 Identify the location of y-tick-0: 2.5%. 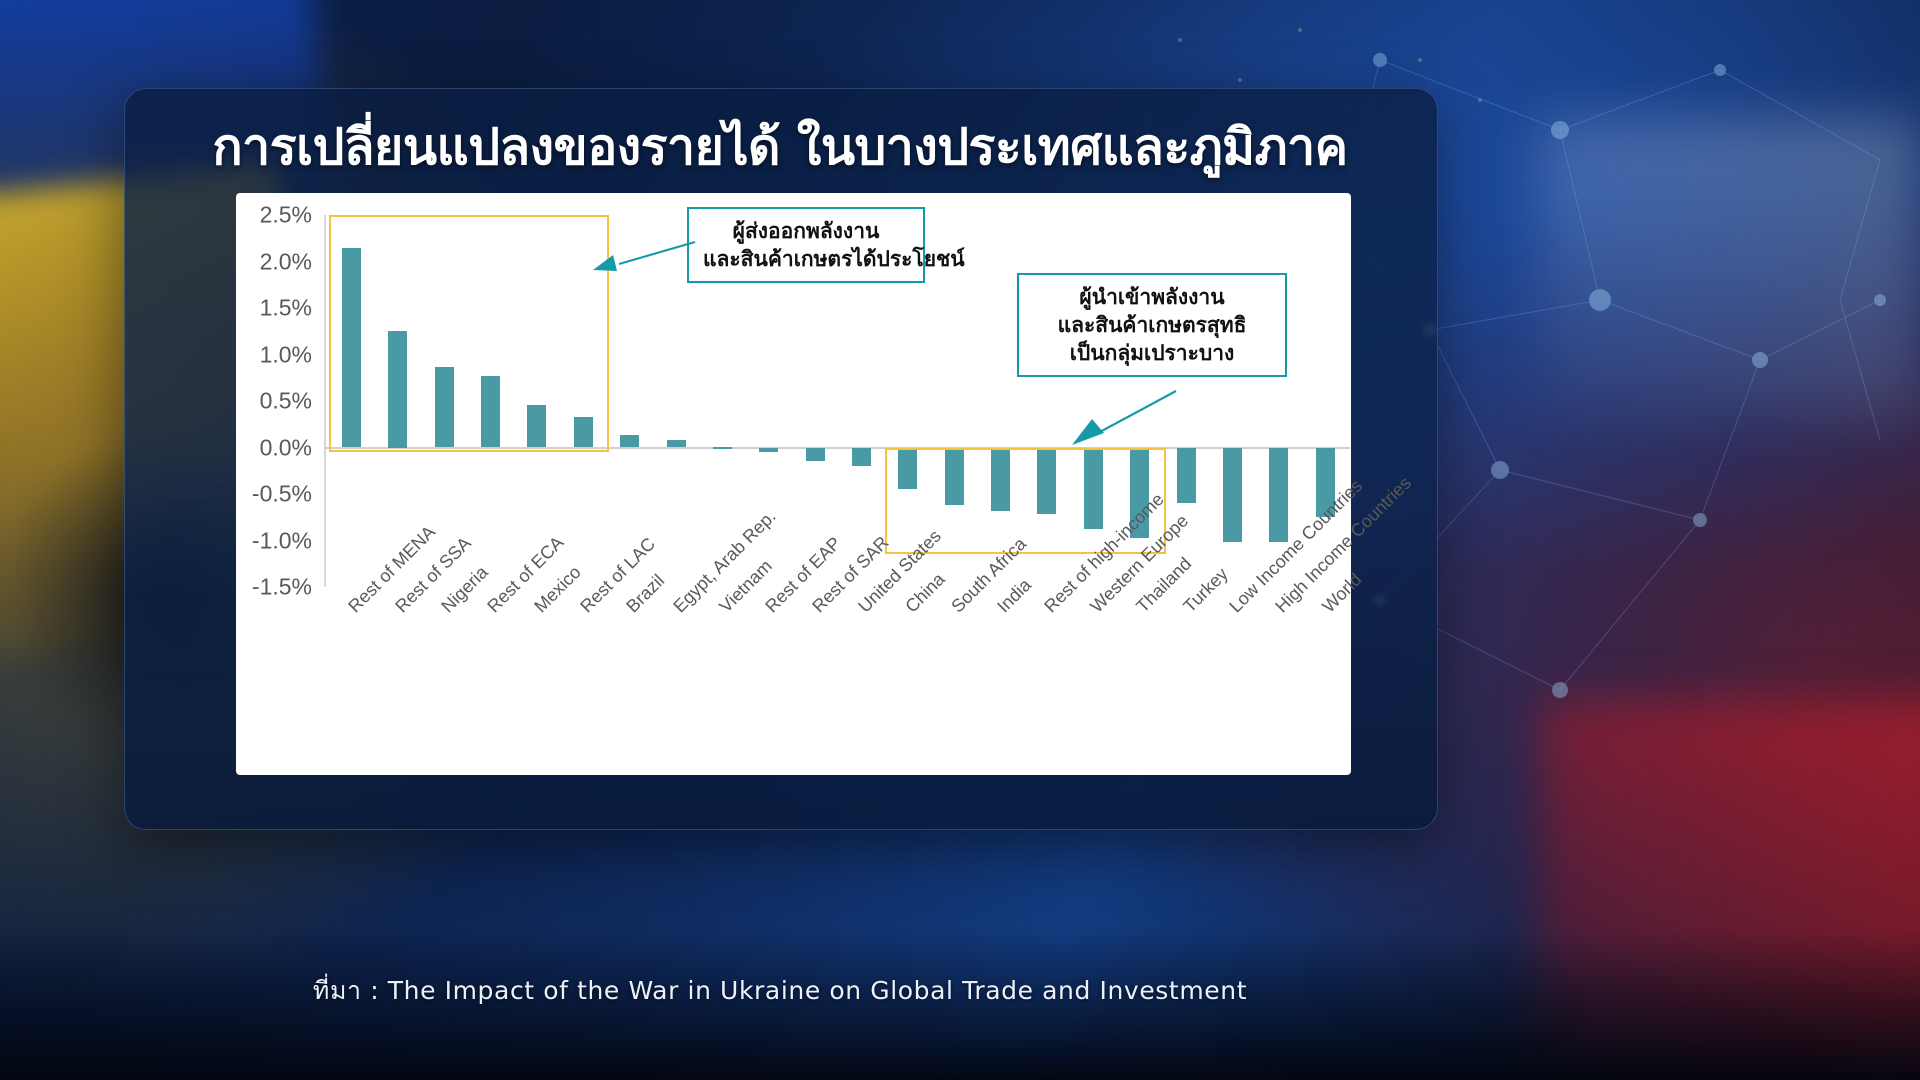
(285, 214).